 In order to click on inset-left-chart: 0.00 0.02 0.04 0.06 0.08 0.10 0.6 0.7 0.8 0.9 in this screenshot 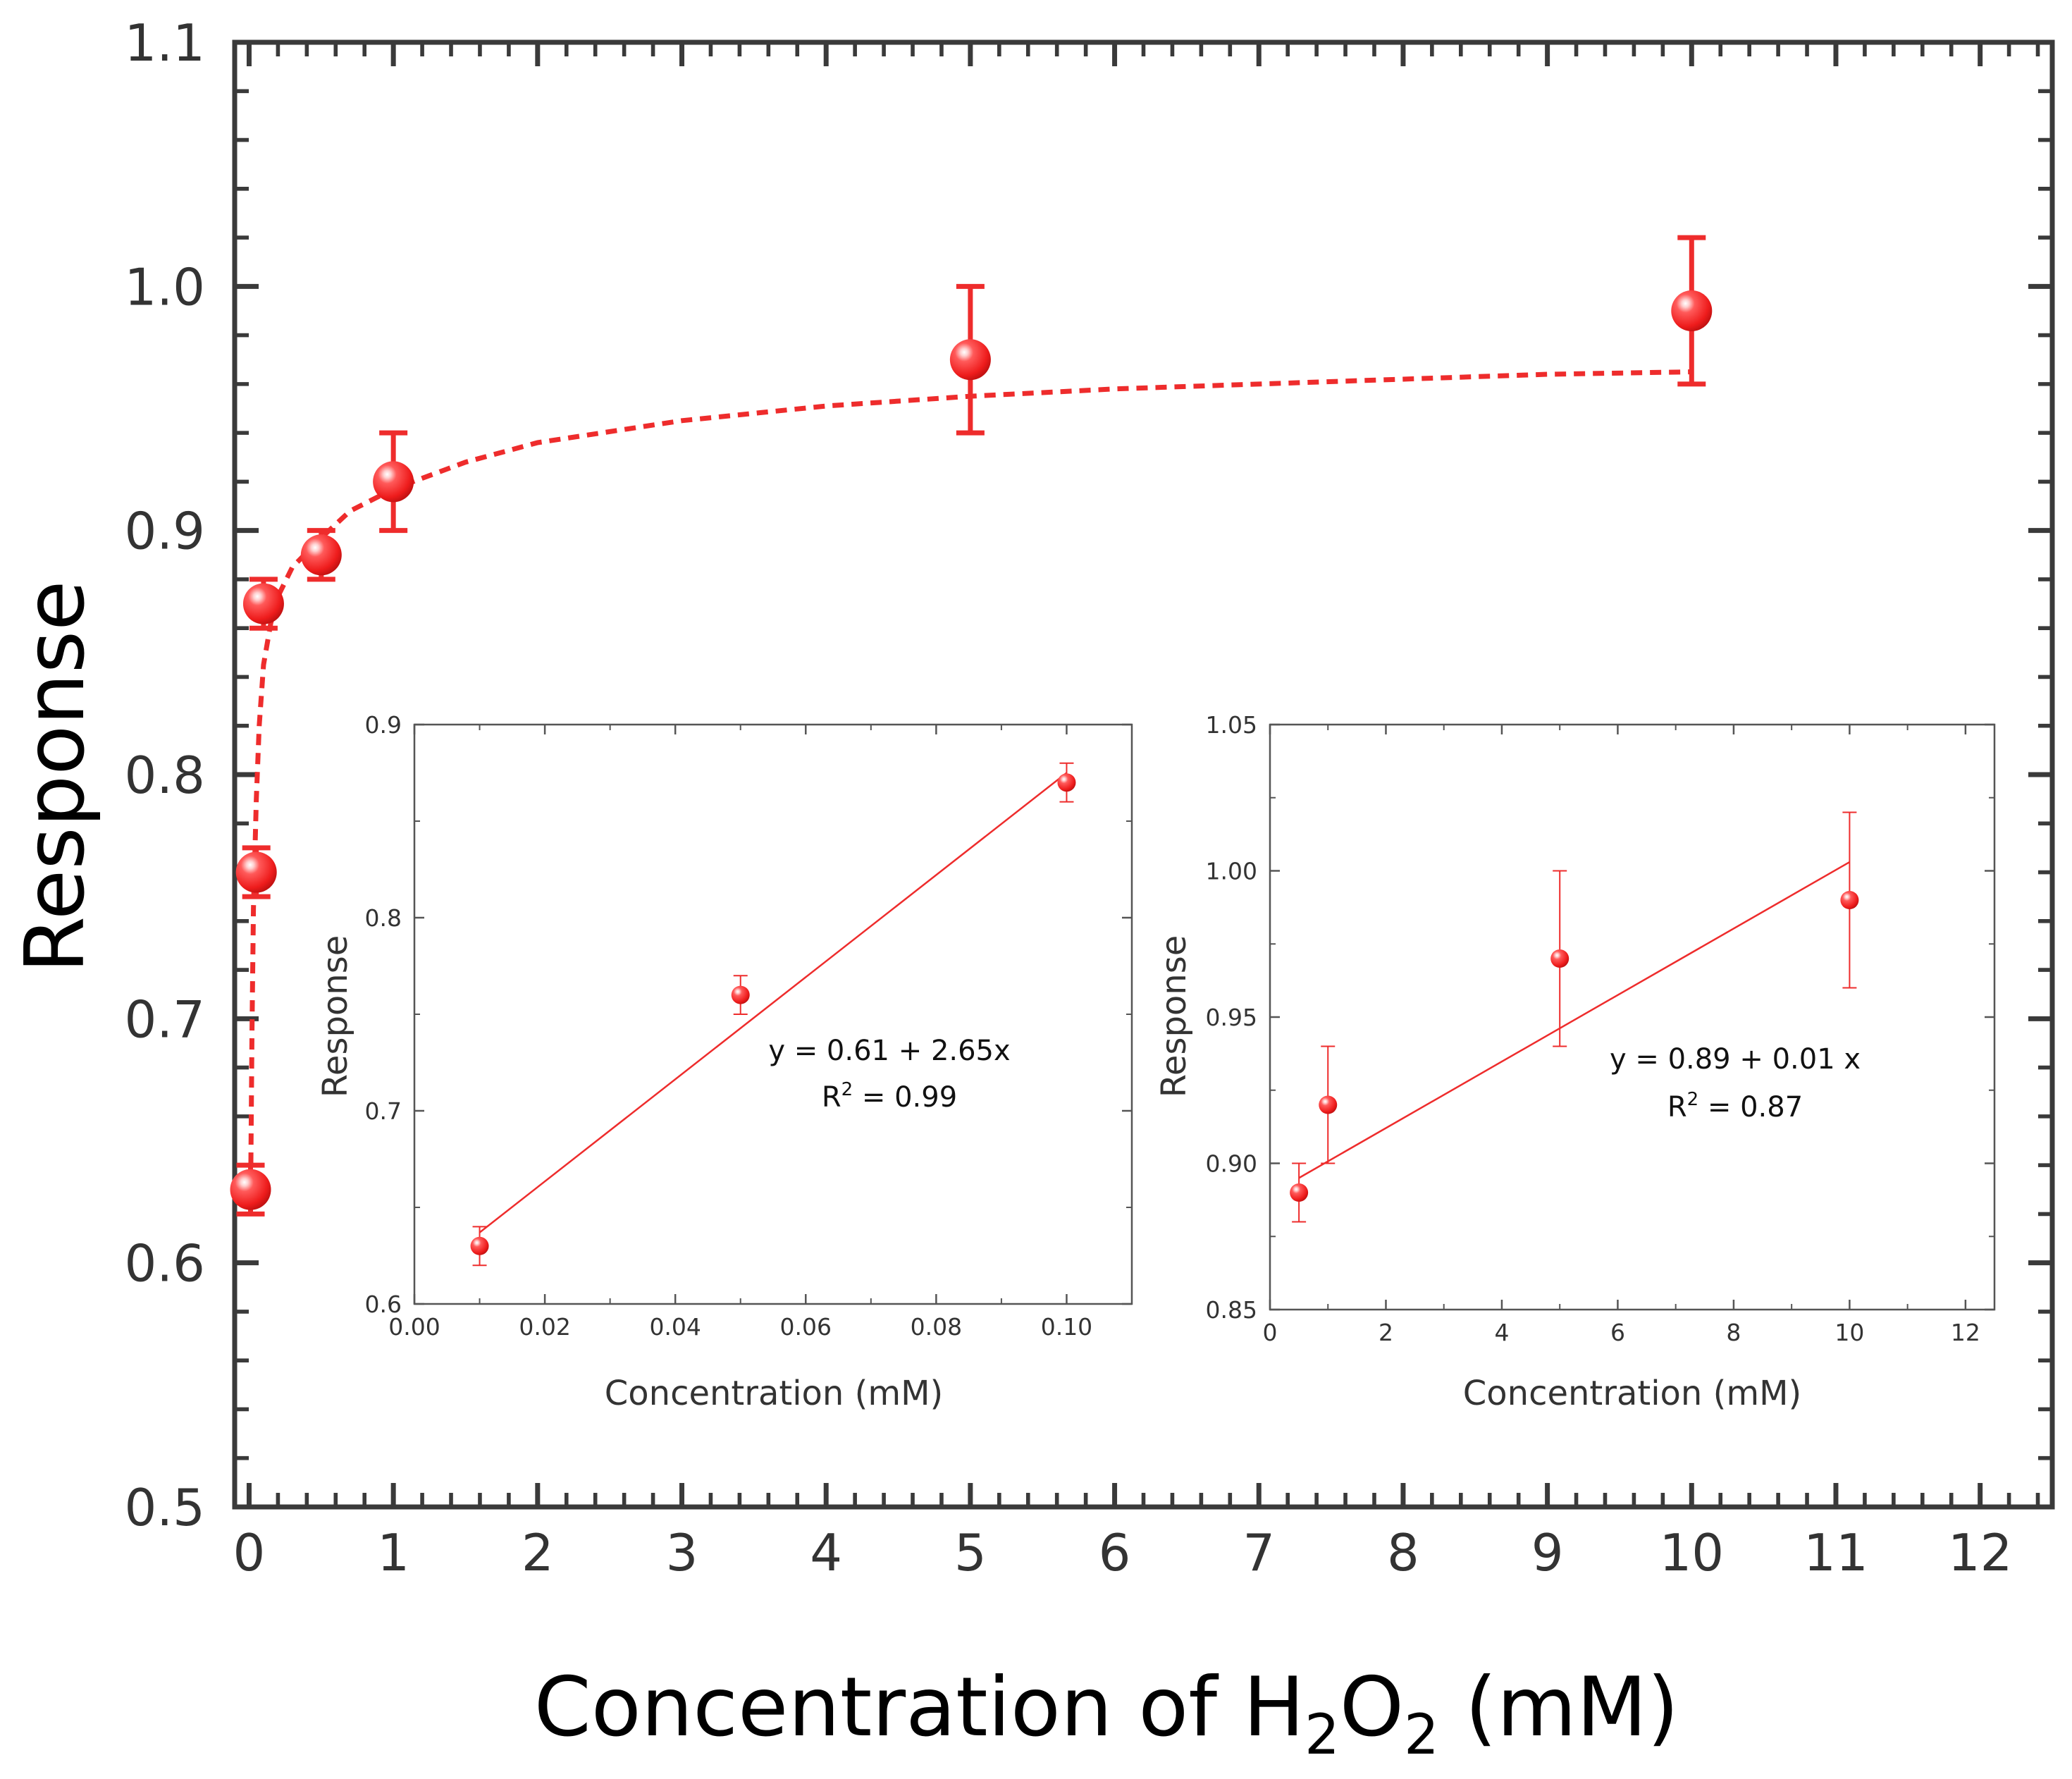, I will do `click(749, 1026)`.